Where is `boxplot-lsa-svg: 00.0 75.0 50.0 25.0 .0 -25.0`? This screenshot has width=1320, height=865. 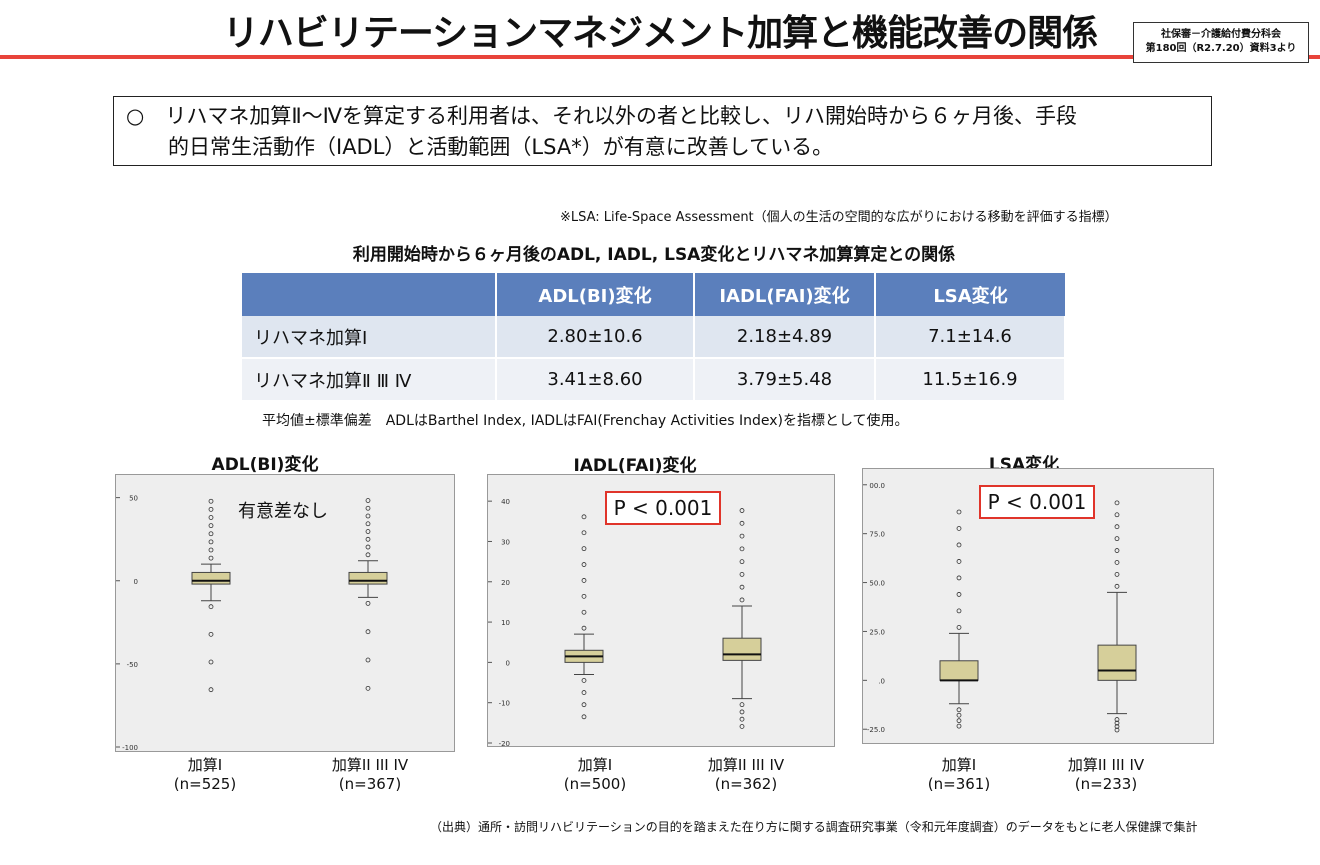
boxplot-lsa-svg: 00.0 75.0 50.0 25.0 .0 -25.0 is located at coordinates (1000, 608).